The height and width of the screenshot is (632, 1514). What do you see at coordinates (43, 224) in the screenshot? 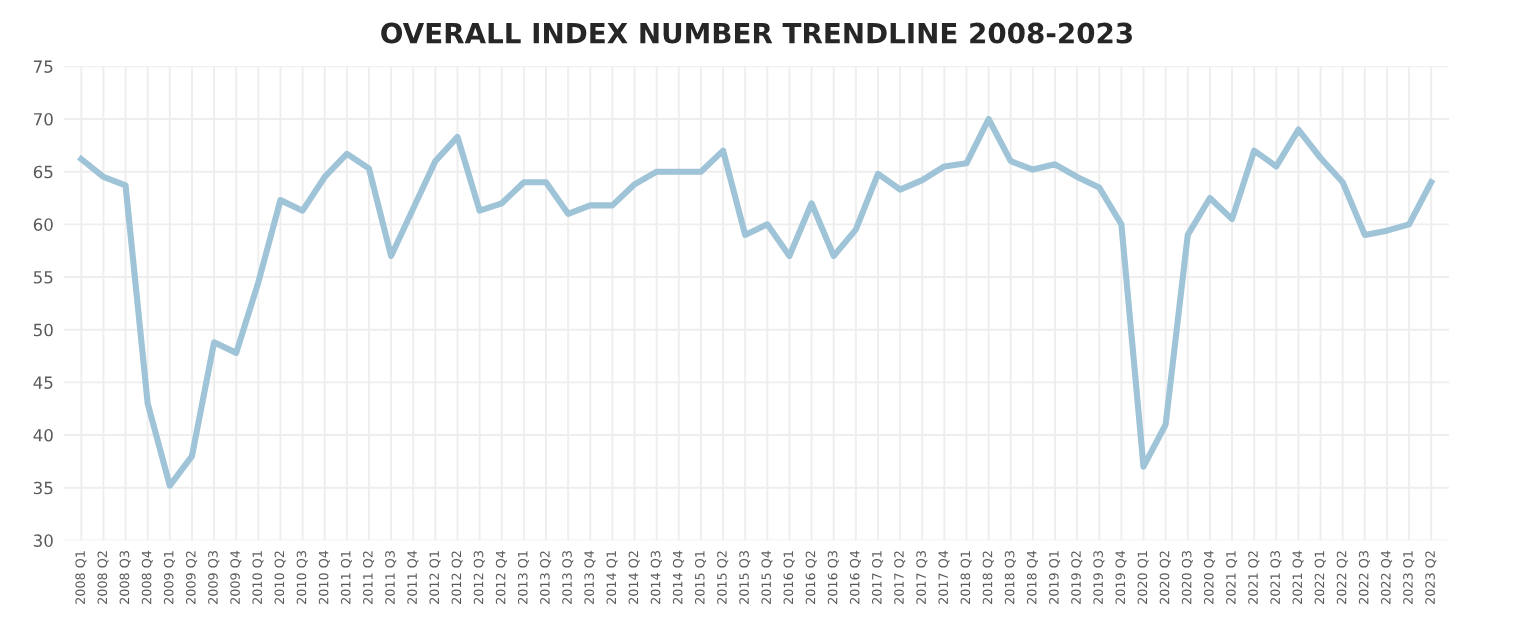
I see `y-tick-label: 60` at bounding box center [43, 224].